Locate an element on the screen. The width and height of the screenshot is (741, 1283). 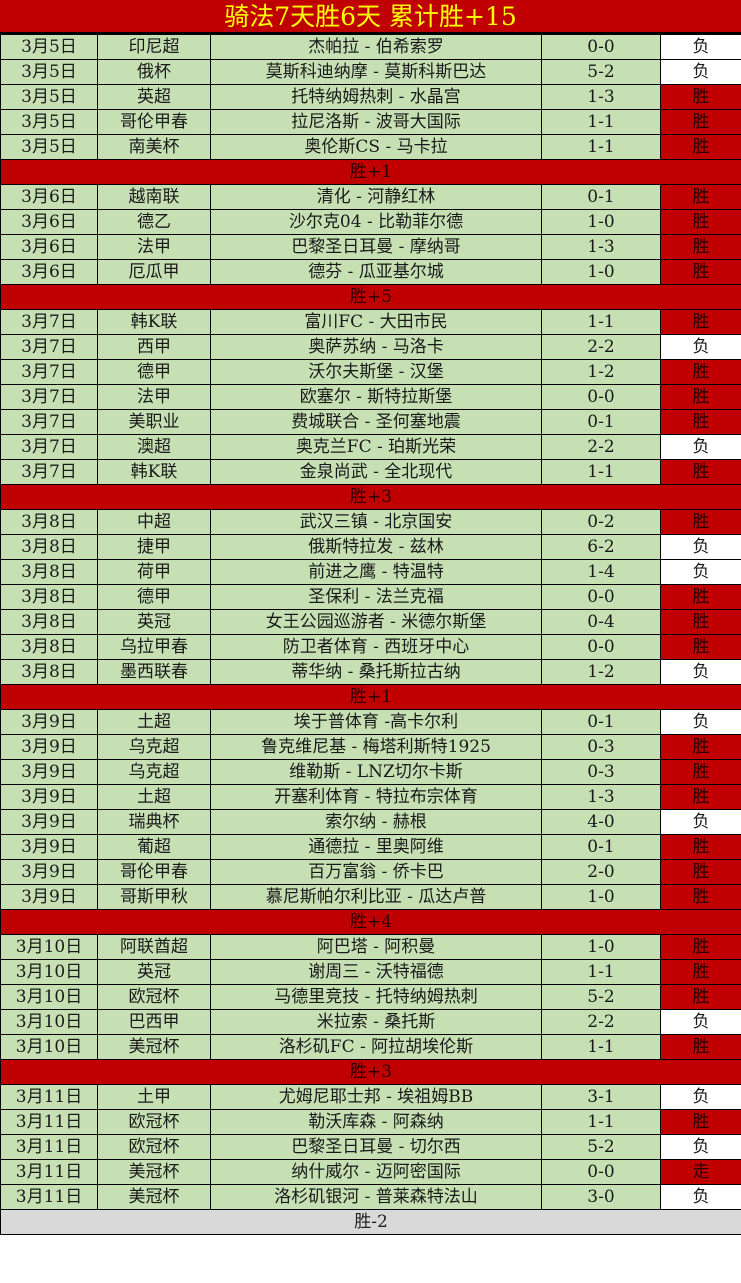
league-cell: 阿联酋超 is located at coordinates (154, 947).